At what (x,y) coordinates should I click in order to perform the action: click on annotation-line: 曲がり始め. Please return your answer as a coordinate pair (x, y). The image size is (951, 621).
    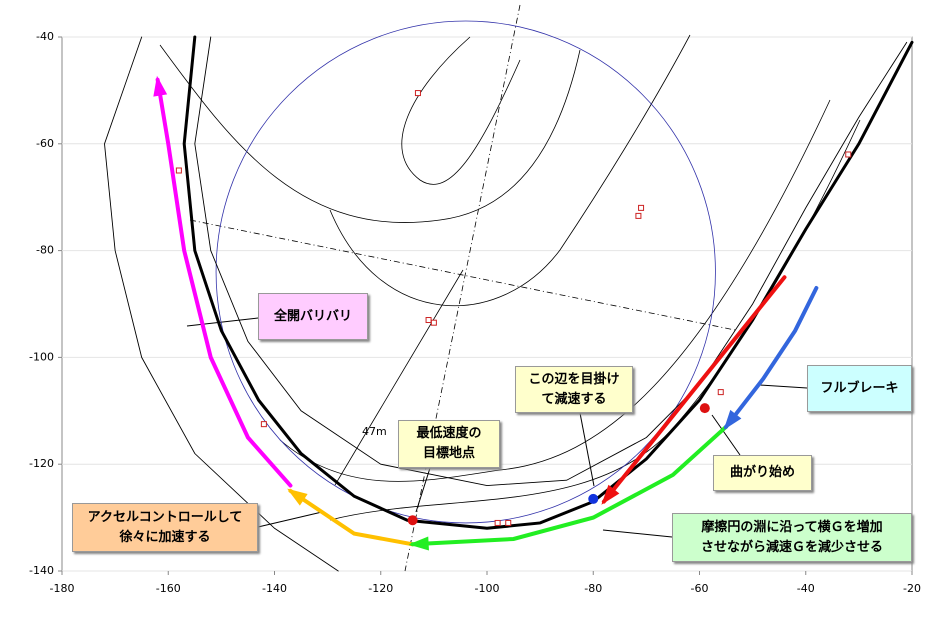
    Looking at the image, I should click on (762, 472).